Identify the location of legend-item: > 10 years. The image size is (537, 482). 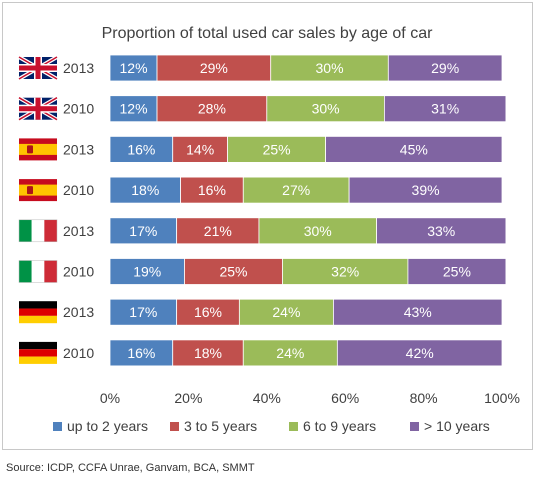
(450, 426).